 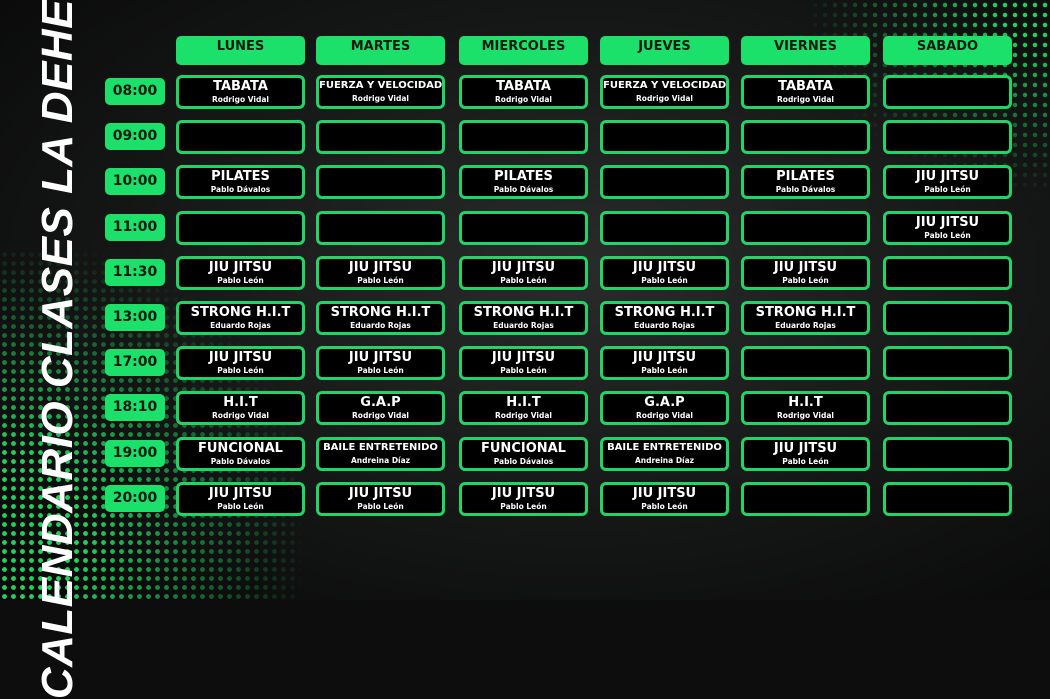 What do you see at coordinates (135, 498) in the screenshot?
I see `time-badge: 20:00` at bounding box center [135, 498].